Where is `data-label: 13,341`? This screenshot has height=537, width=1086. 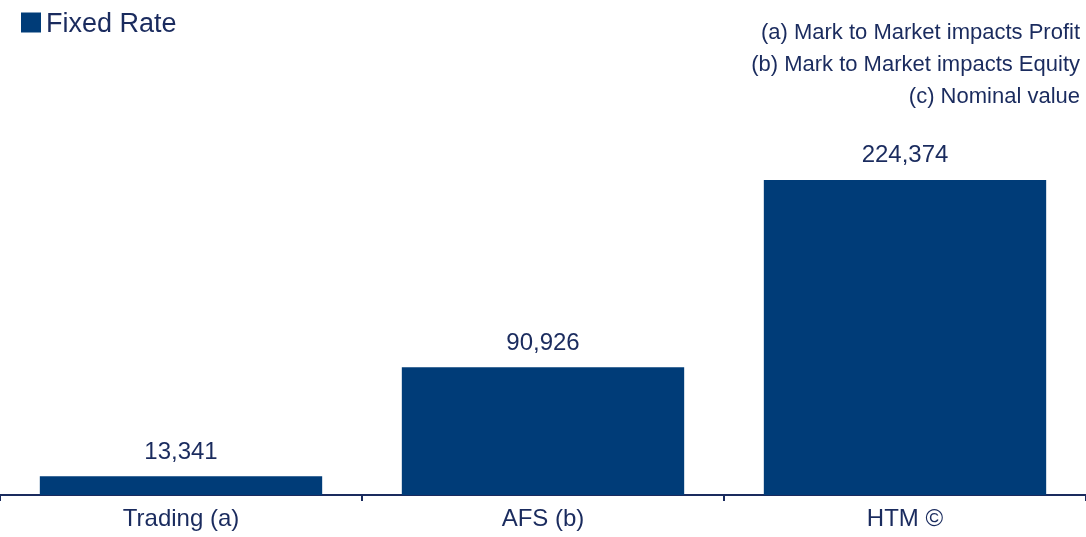
data-label: 13,341 is located at coordinates (181, 450).